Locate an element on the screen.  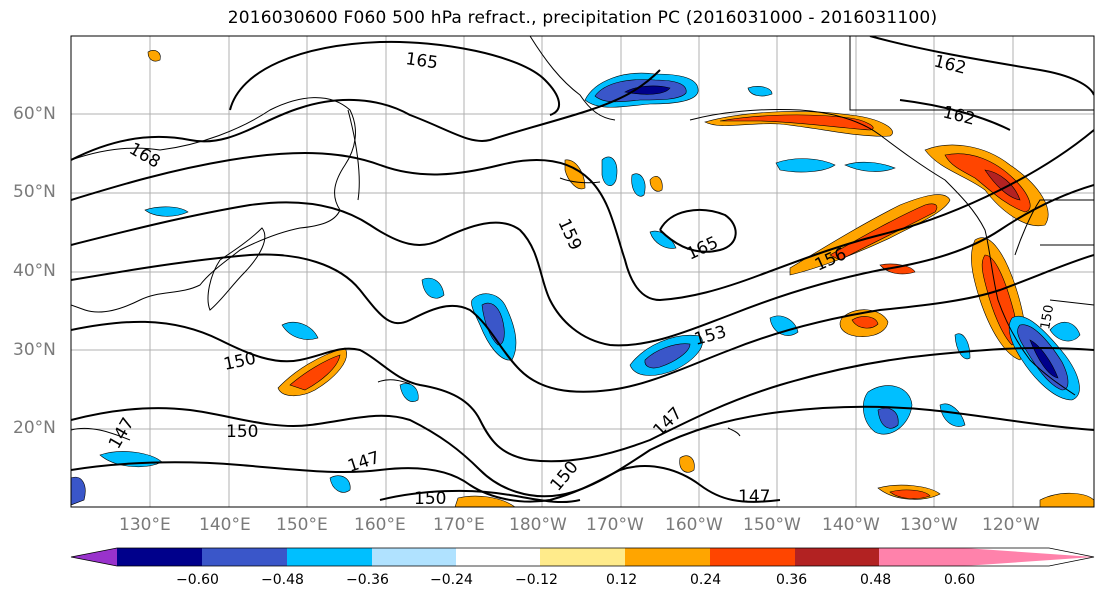
colorbar-tick-label: 0.36 is located at coordinates (792, 580).